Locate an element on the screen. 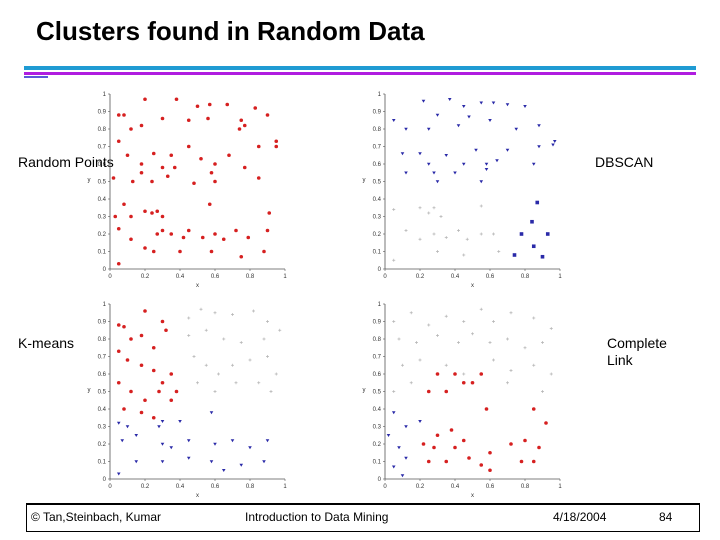 This screenshot has width=720, height=540. series-blue-triangle is located at coordinates (474, 141).